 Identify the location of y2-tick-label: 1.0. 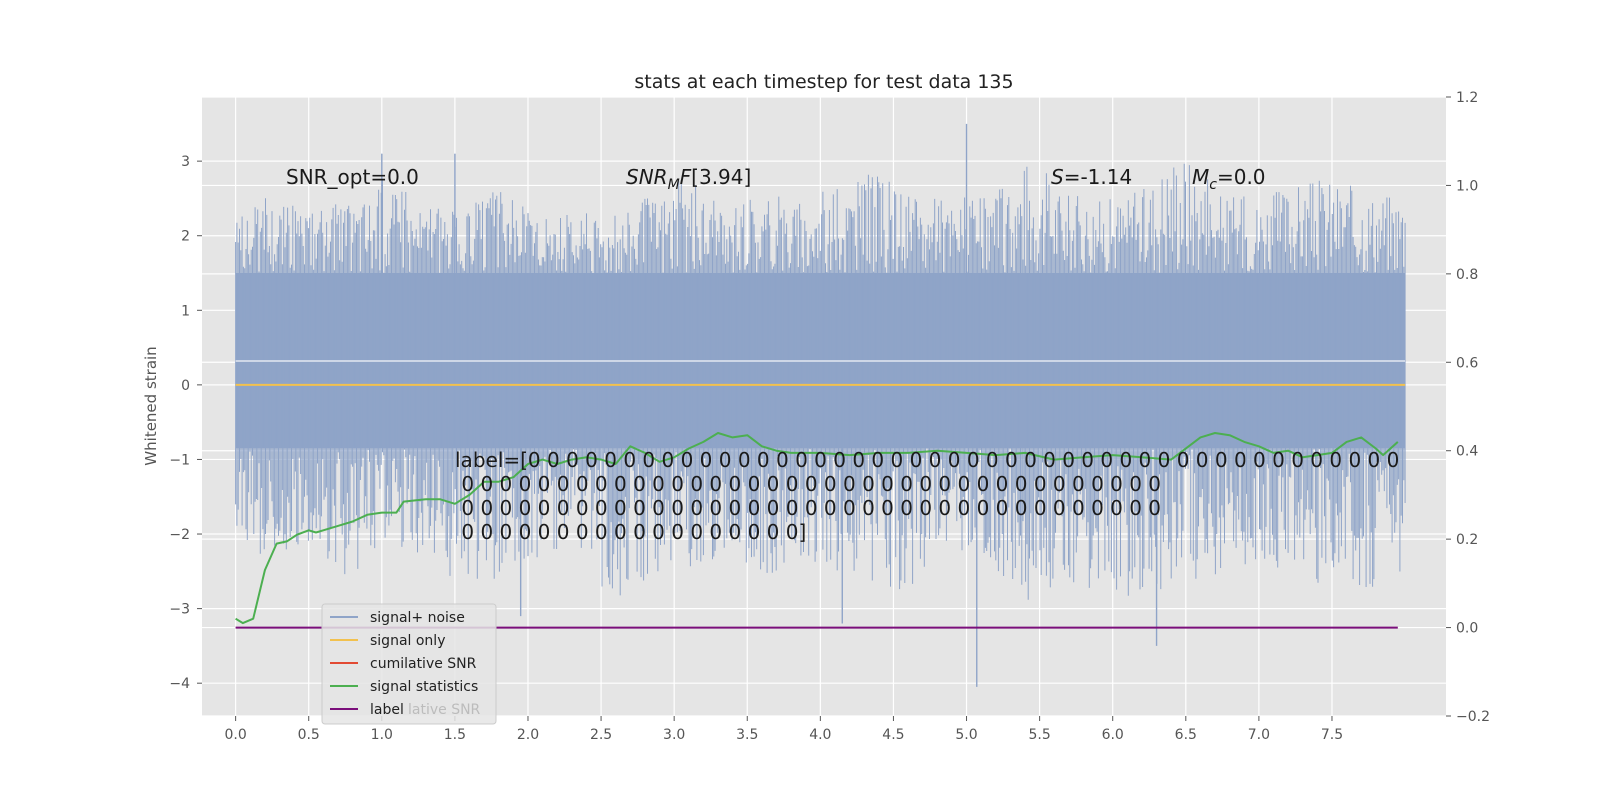
(1467, 186).